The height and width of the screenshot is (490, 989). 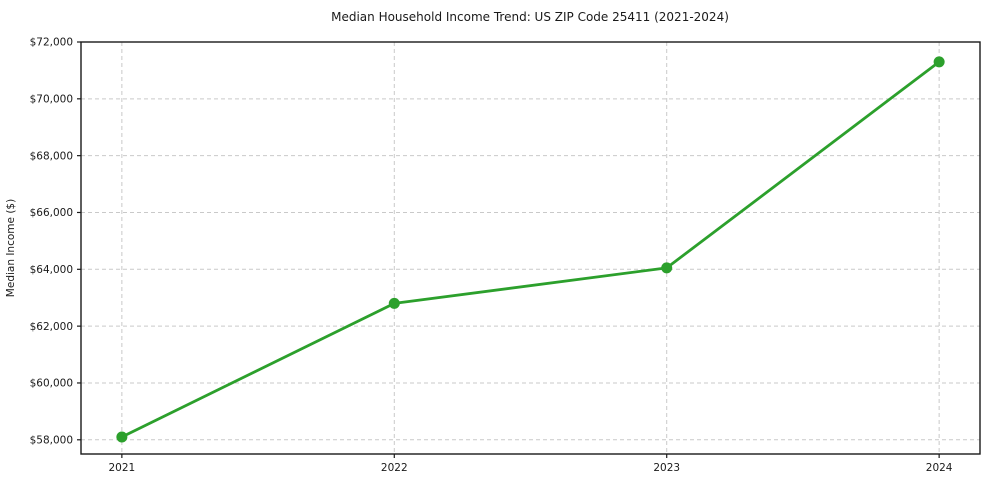 What do you see at coordinates (939, 468) in the screenshot?
I see `x-tick-label: 2024` at bounding box center [939, 468].